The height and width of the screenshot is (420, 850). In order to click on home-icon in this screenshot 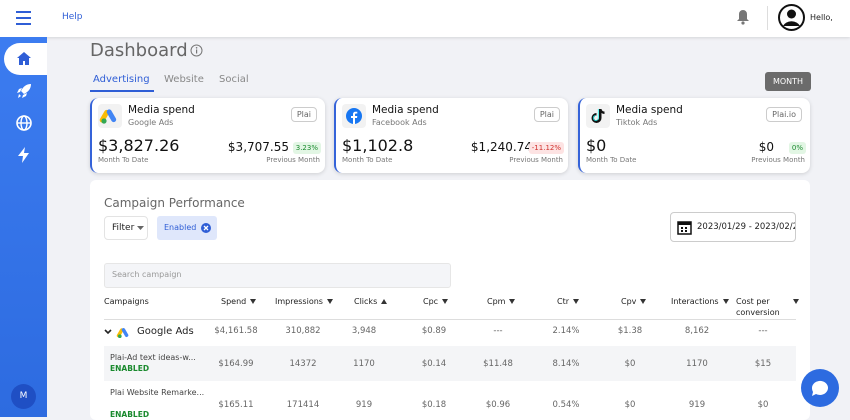, I will do `click(24, 58)`.